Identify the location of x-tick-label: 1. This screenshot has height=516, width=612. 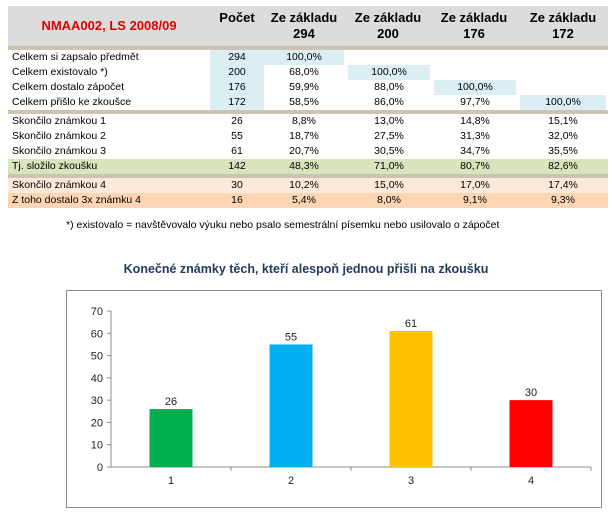
(171, 481).